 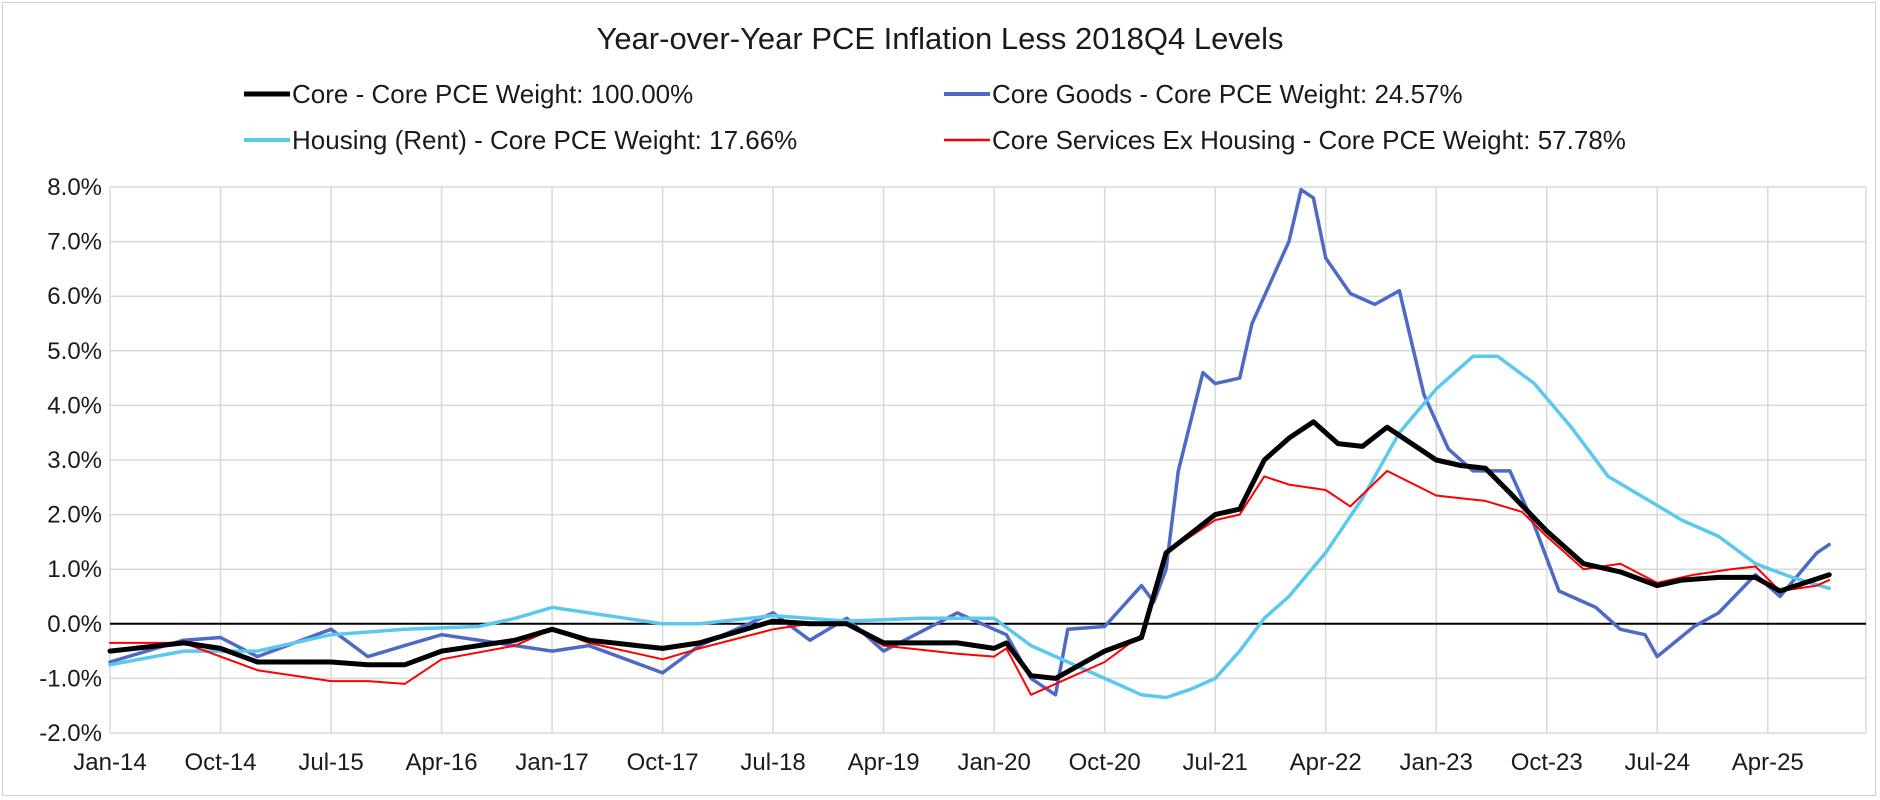 I want to click on y-tick-label: 2.0%, so click(x=74, y=515).